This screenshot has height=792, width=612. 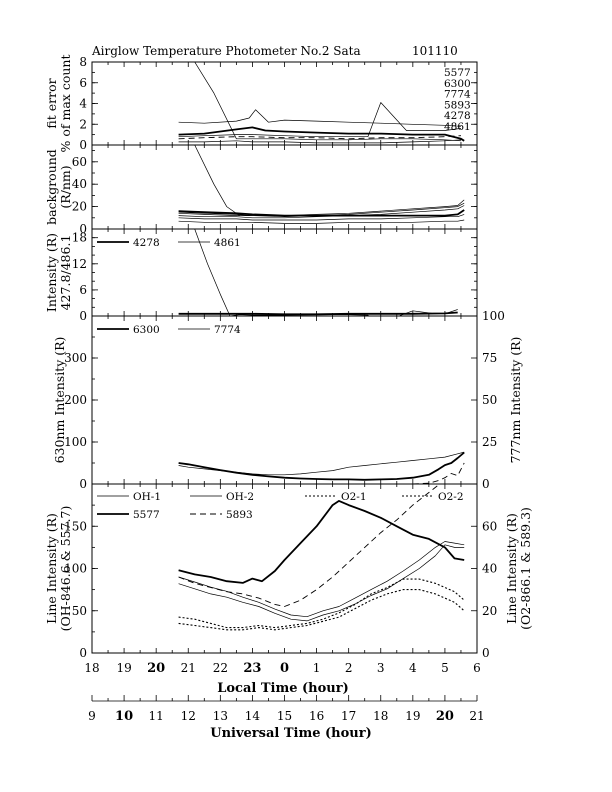 What do you see at coordinates (51, 187) in the screenshot?
I see `y-axis-label: background` at bounding box center [51, 187].